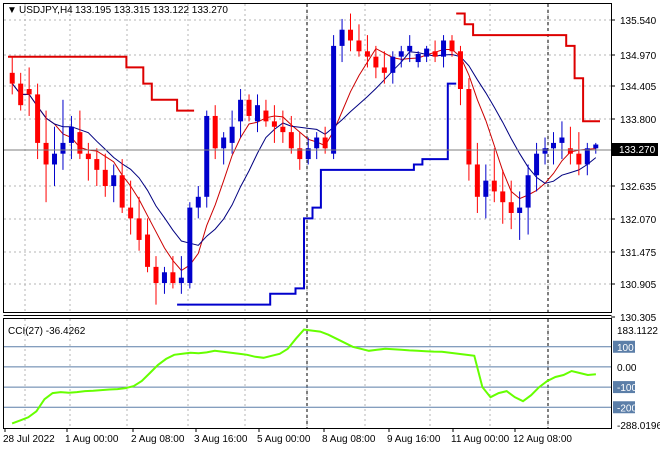 This screenshot has height=450, width=660. I want to click on cci-tick-label: 100, so click(625, 348).